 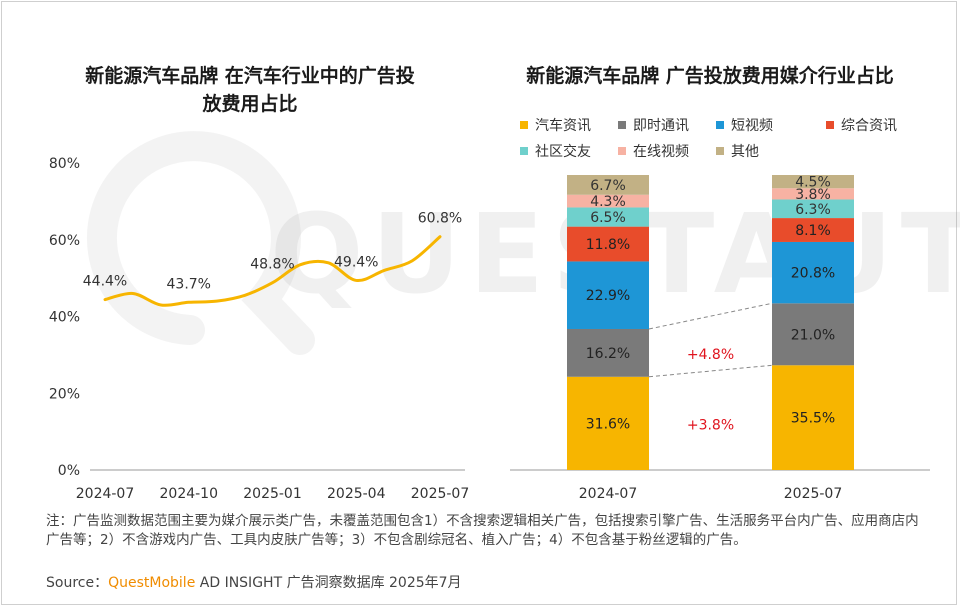 I want to click on bar-value-label: 6.5%, so click(x=608, y=218).